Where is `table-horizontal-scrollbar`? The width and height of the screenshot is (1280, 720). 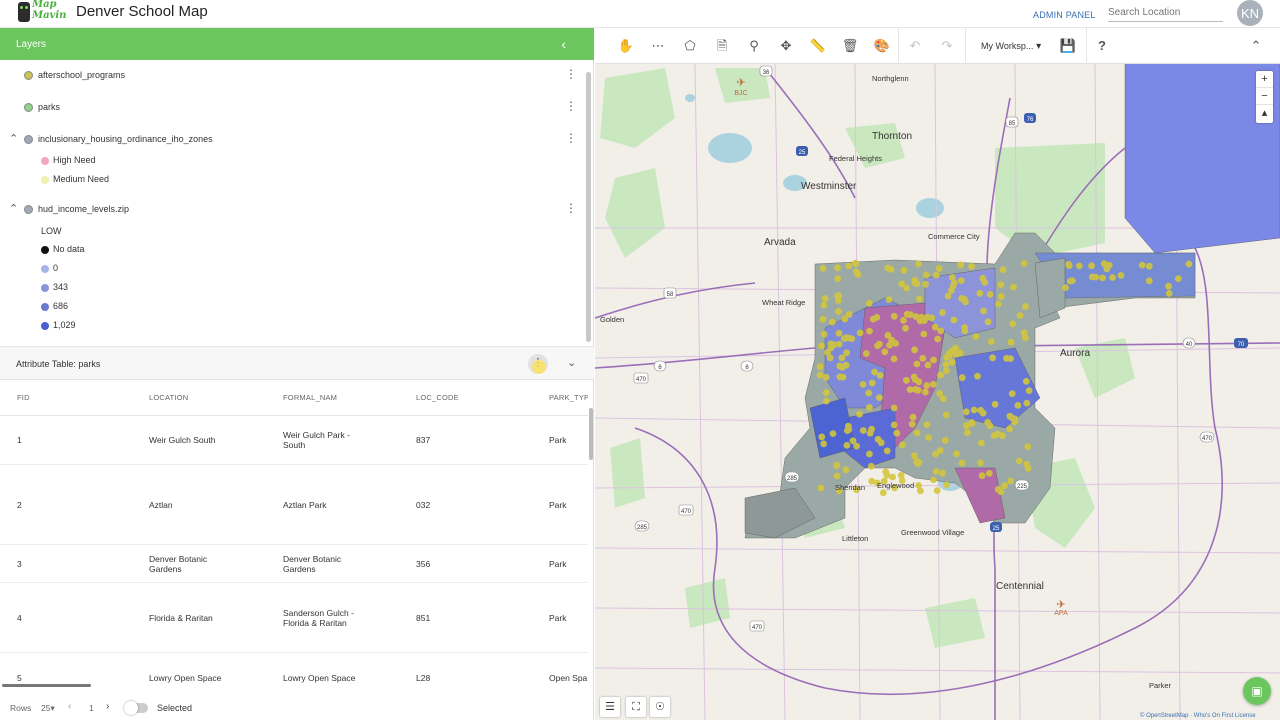
table-horizontal-scrollbar is located at coordinates (46, 685).